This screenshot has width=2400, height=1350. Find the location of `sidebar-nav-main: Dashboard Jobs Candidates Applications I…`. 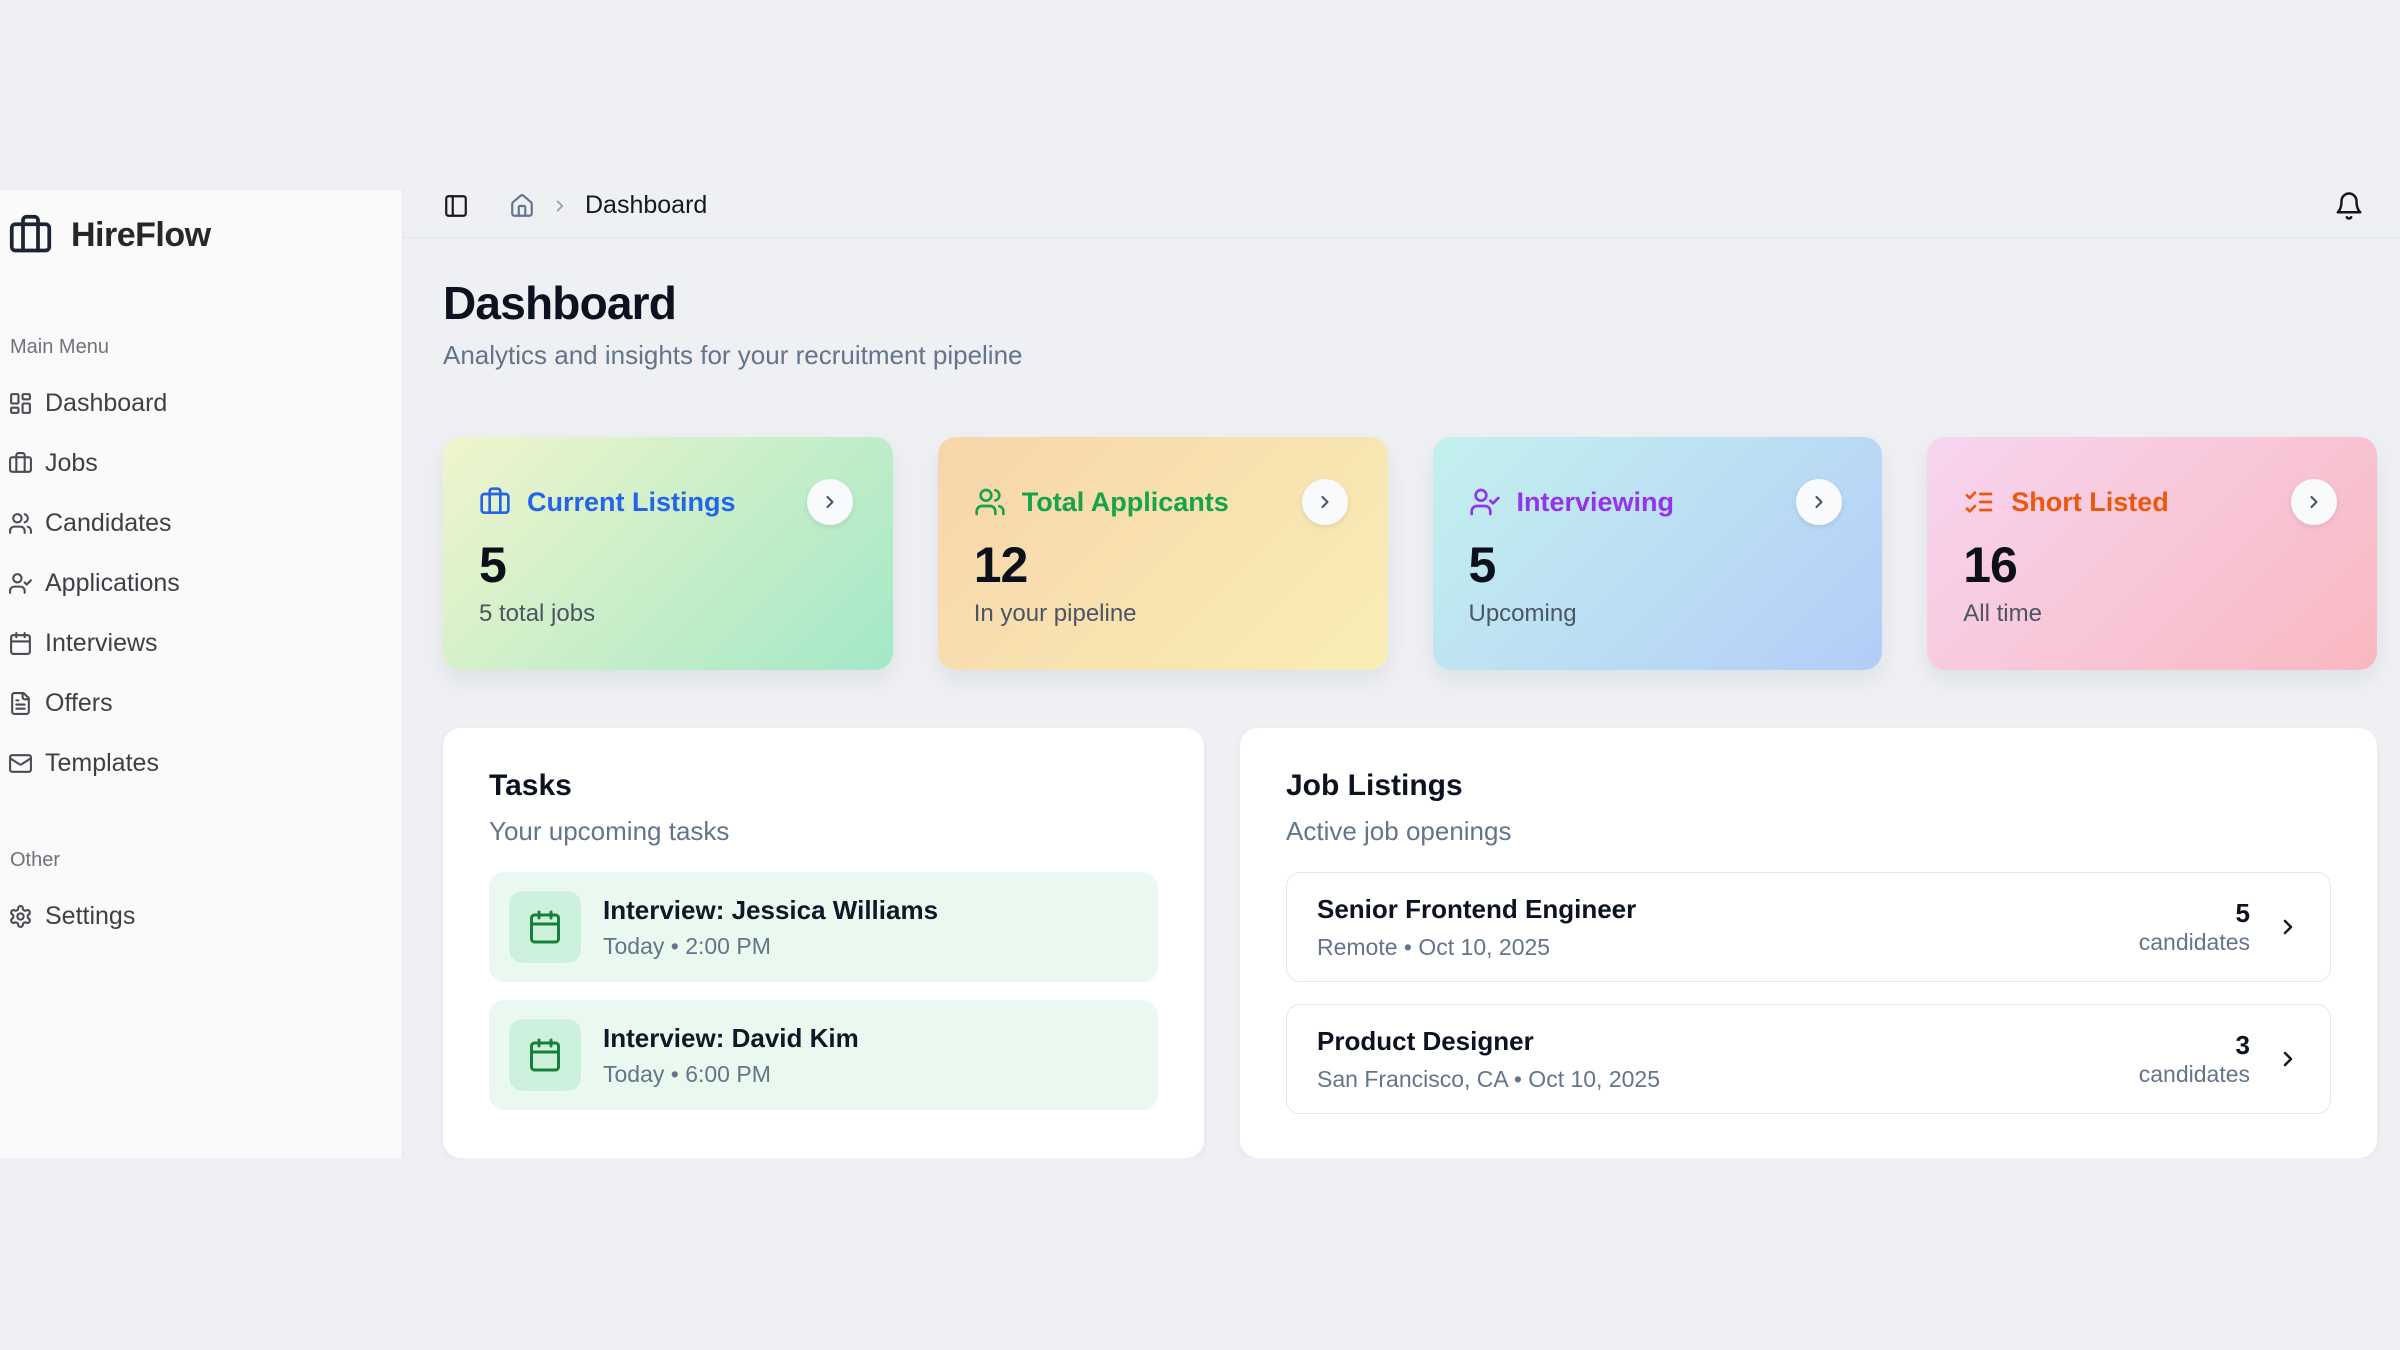

sidebar-nav-main: Dashboard Jobs Candidates Applications I… is located at coordinates (200, 583).